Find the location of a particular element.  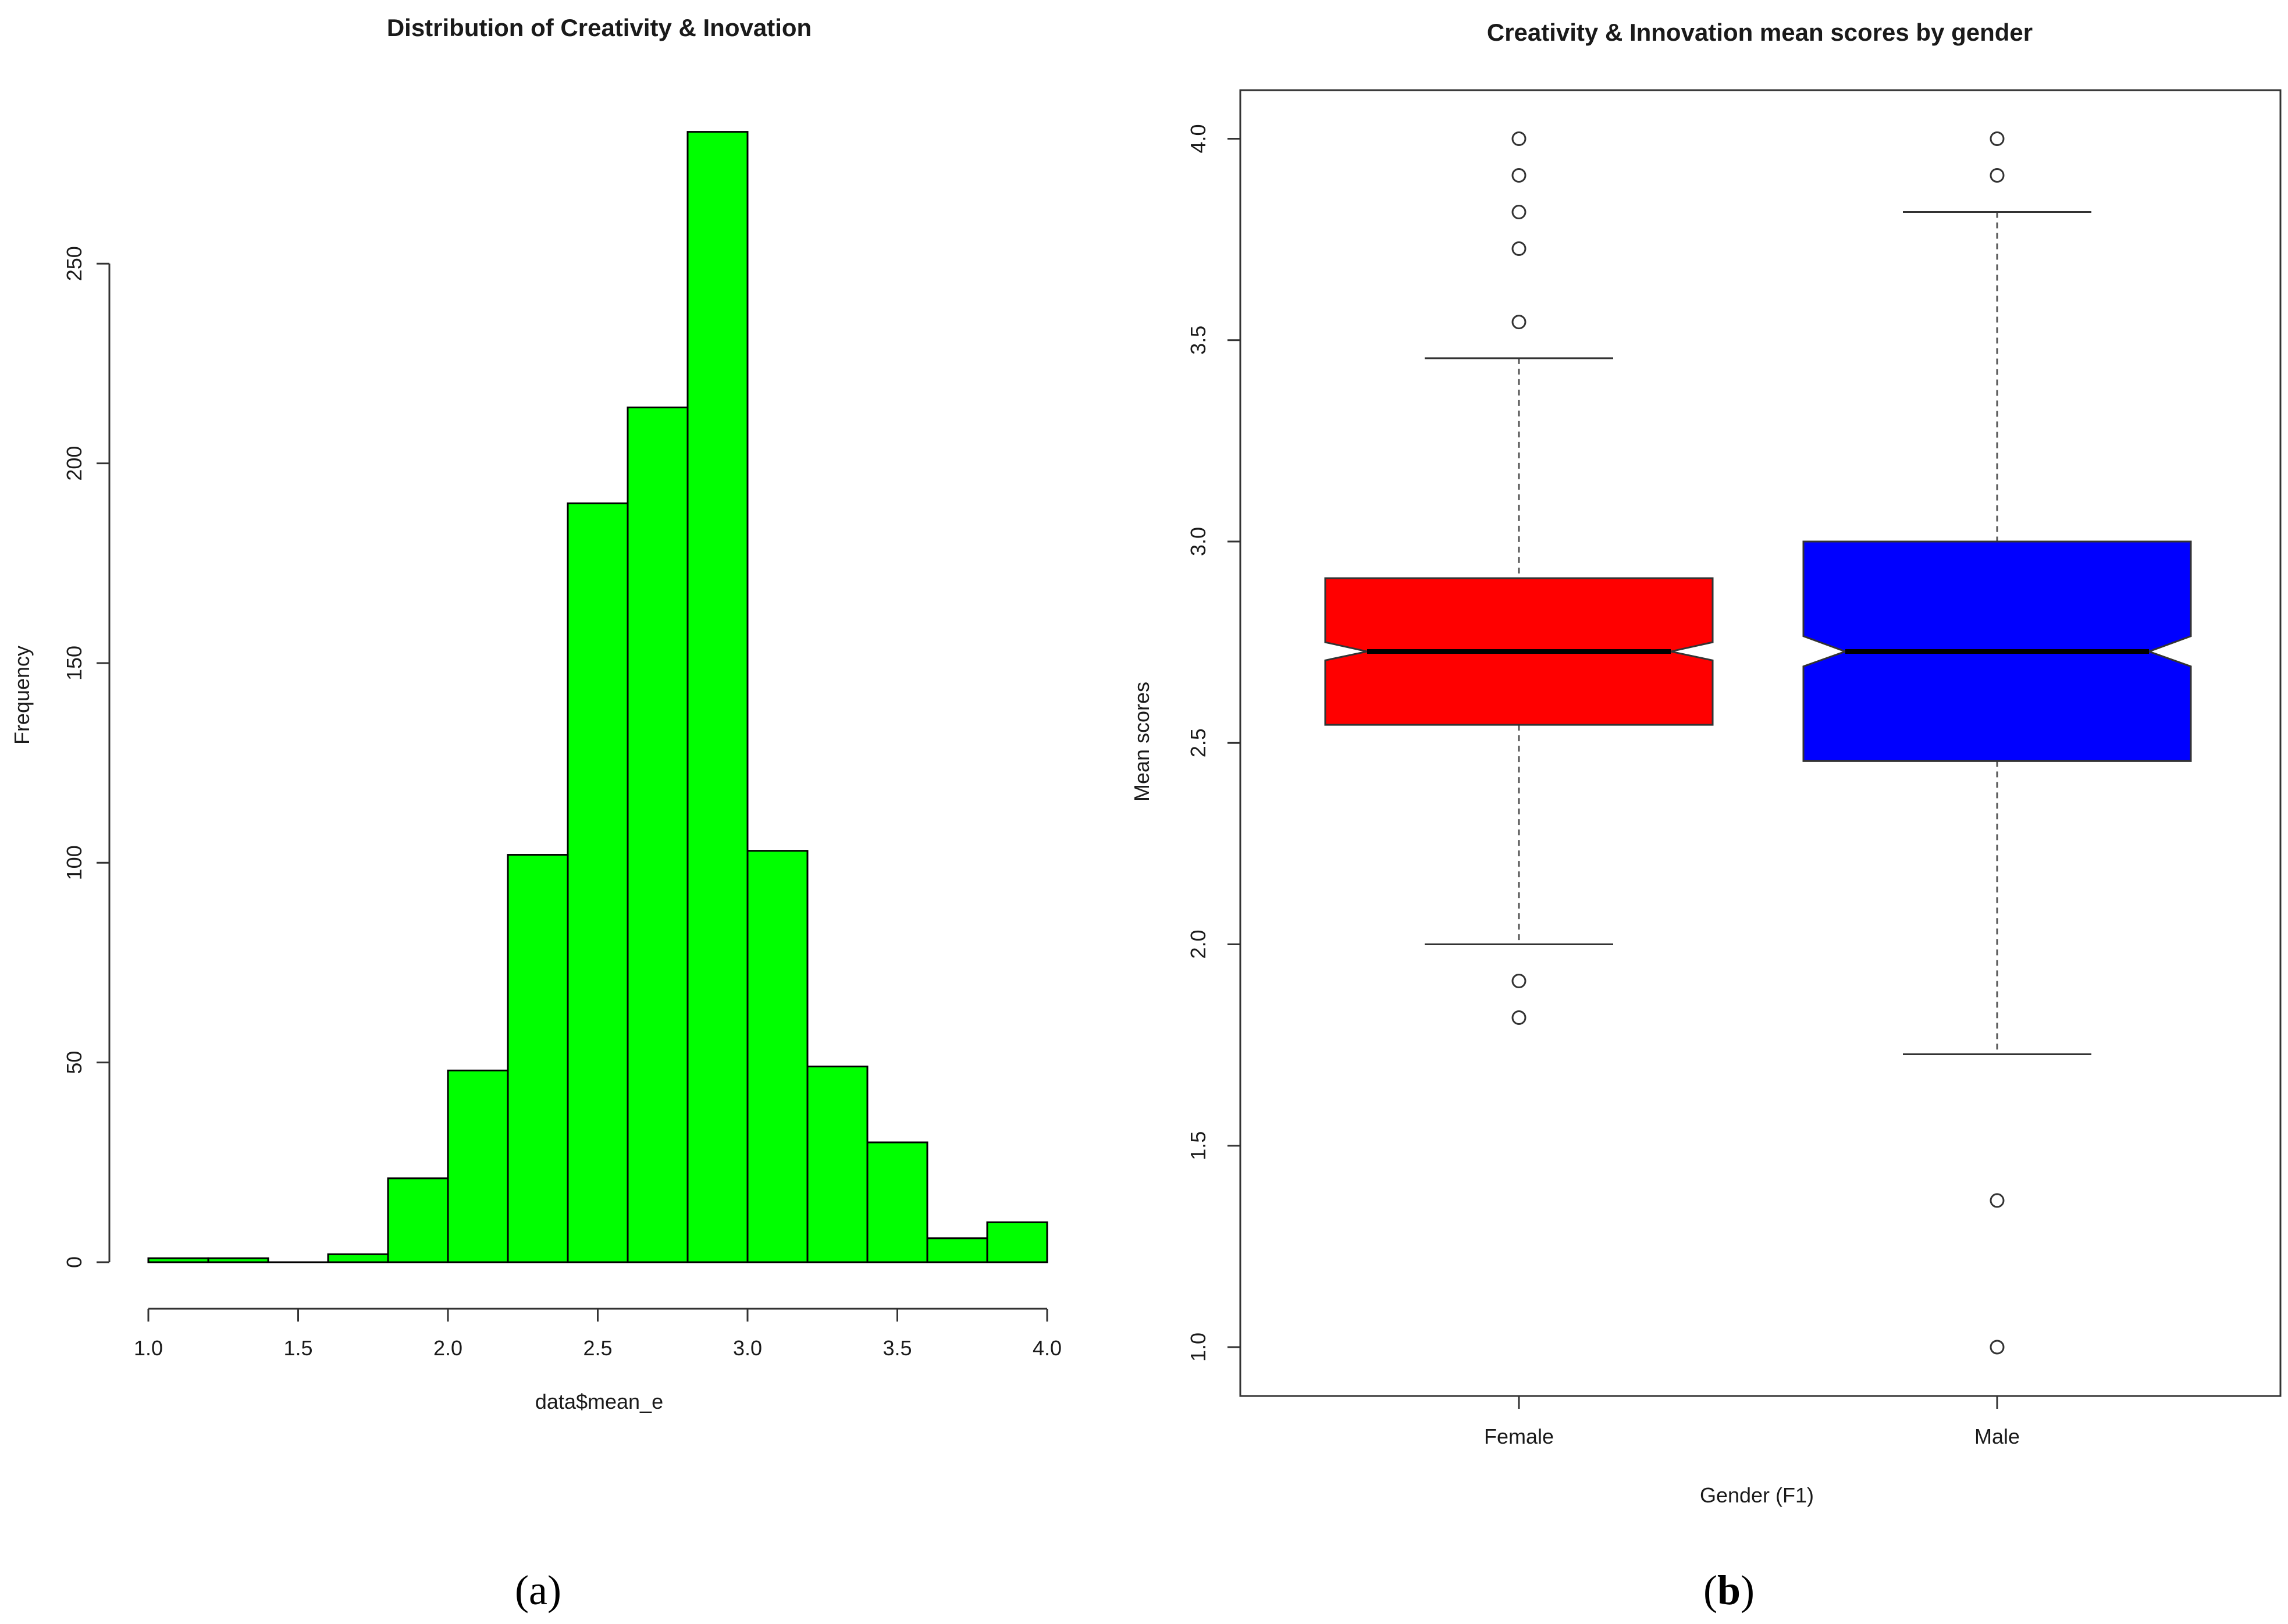

boxplot-y-tick-label-1: 1.5 is located at coordinates (1198, 1145).